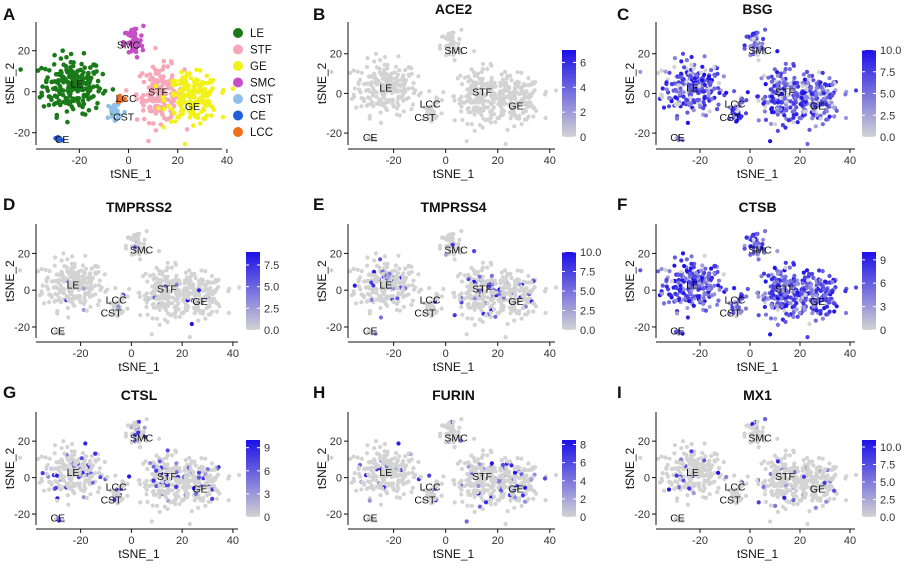 This screenshot has width=913, height=577. What do you see at coordinates (446, 354) in the screenshot?
I see `x-tick-label: 0` at bounding box center [446, 354].